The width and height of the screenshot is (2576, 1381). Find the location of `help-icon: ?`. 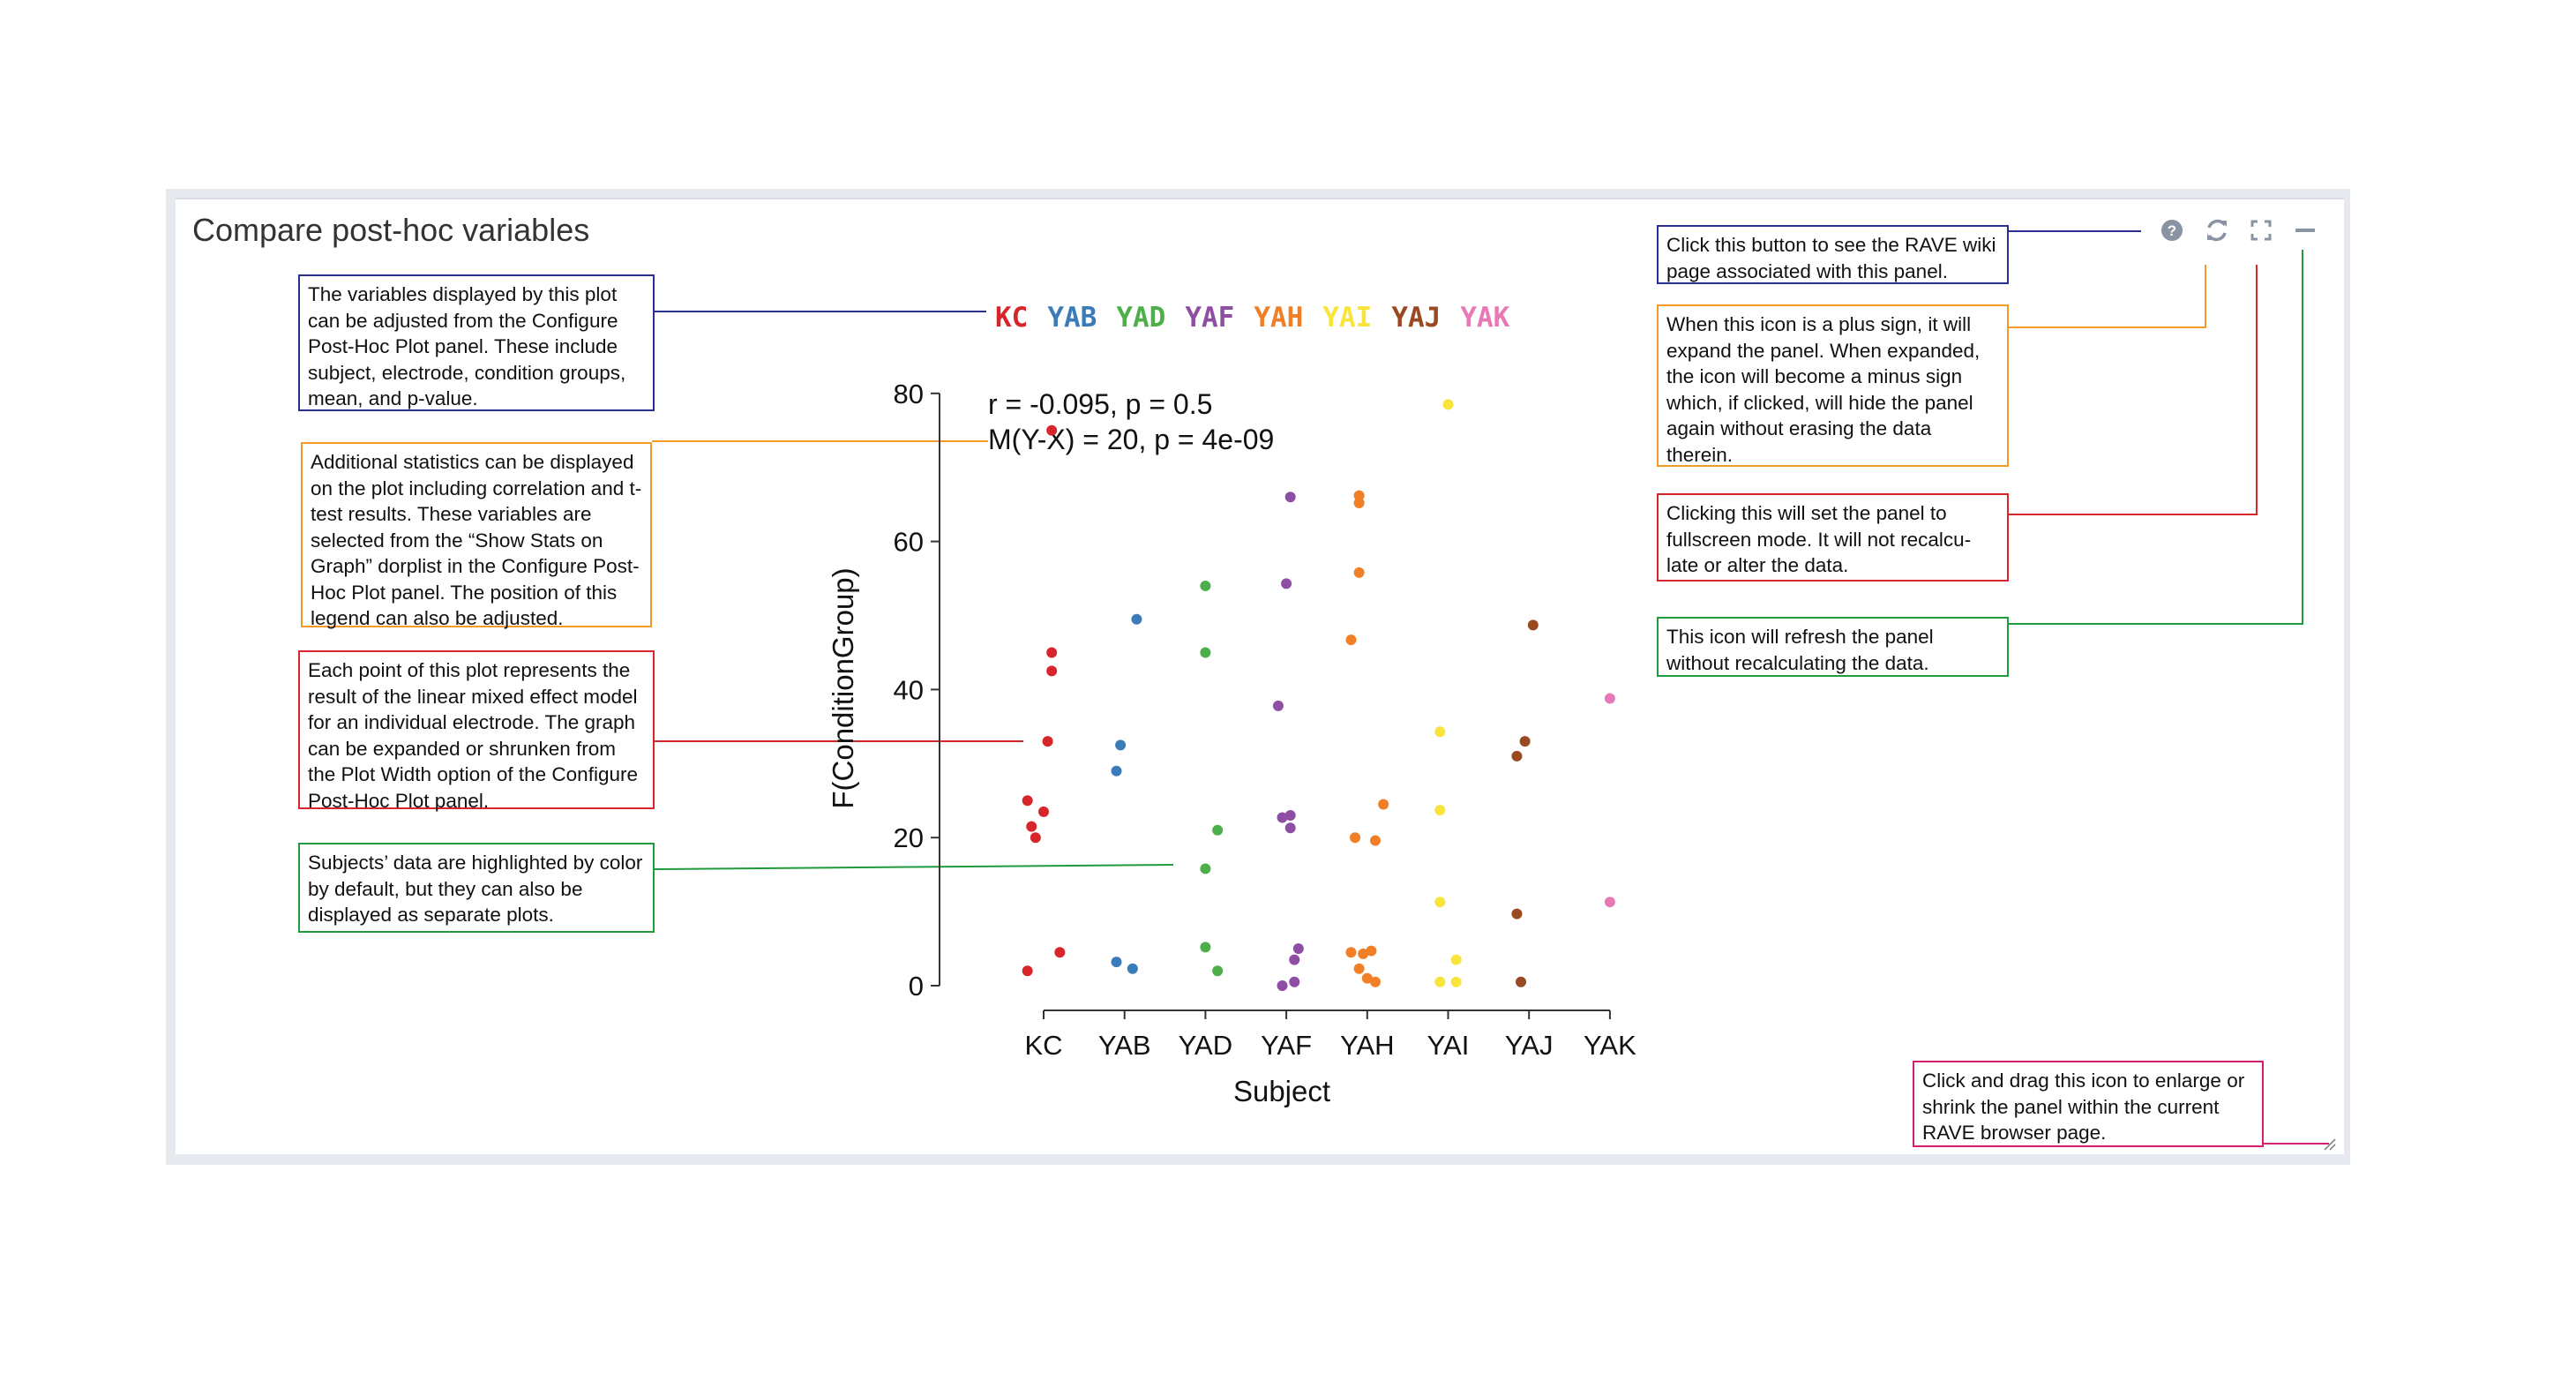

help-icon: ? is located at coordinates (2172, 230).